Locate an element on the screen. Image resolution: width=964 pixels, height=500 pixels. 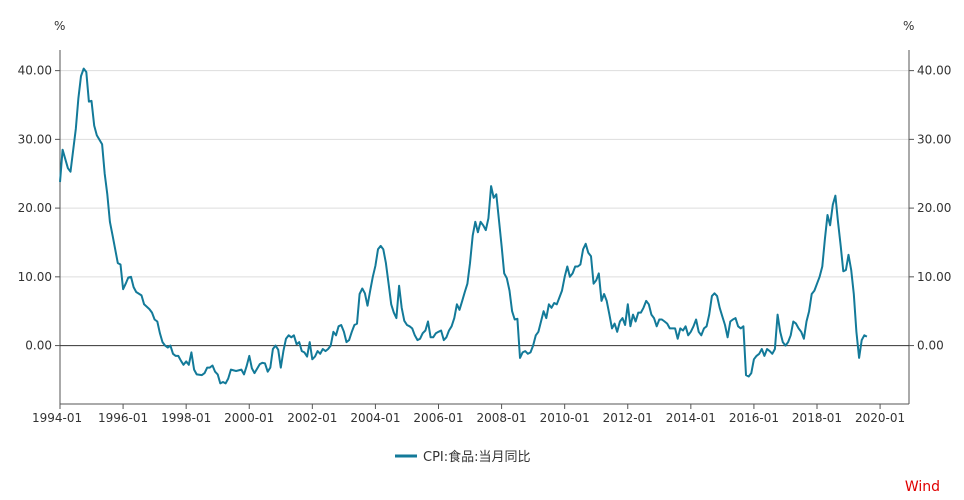
right-y-unit: % is located at coordinates (908, 26).